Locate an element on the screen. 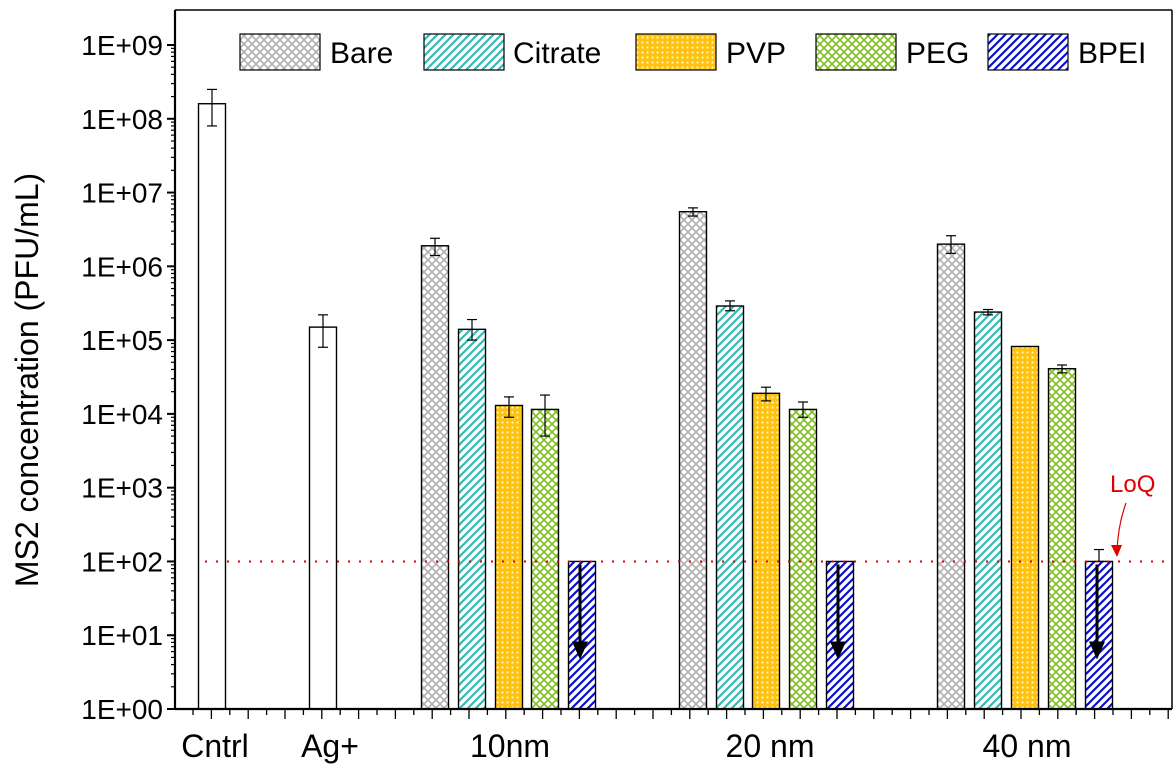  below-loq-arrow-40-nm-bpei is located at coordinates (1097, 612).